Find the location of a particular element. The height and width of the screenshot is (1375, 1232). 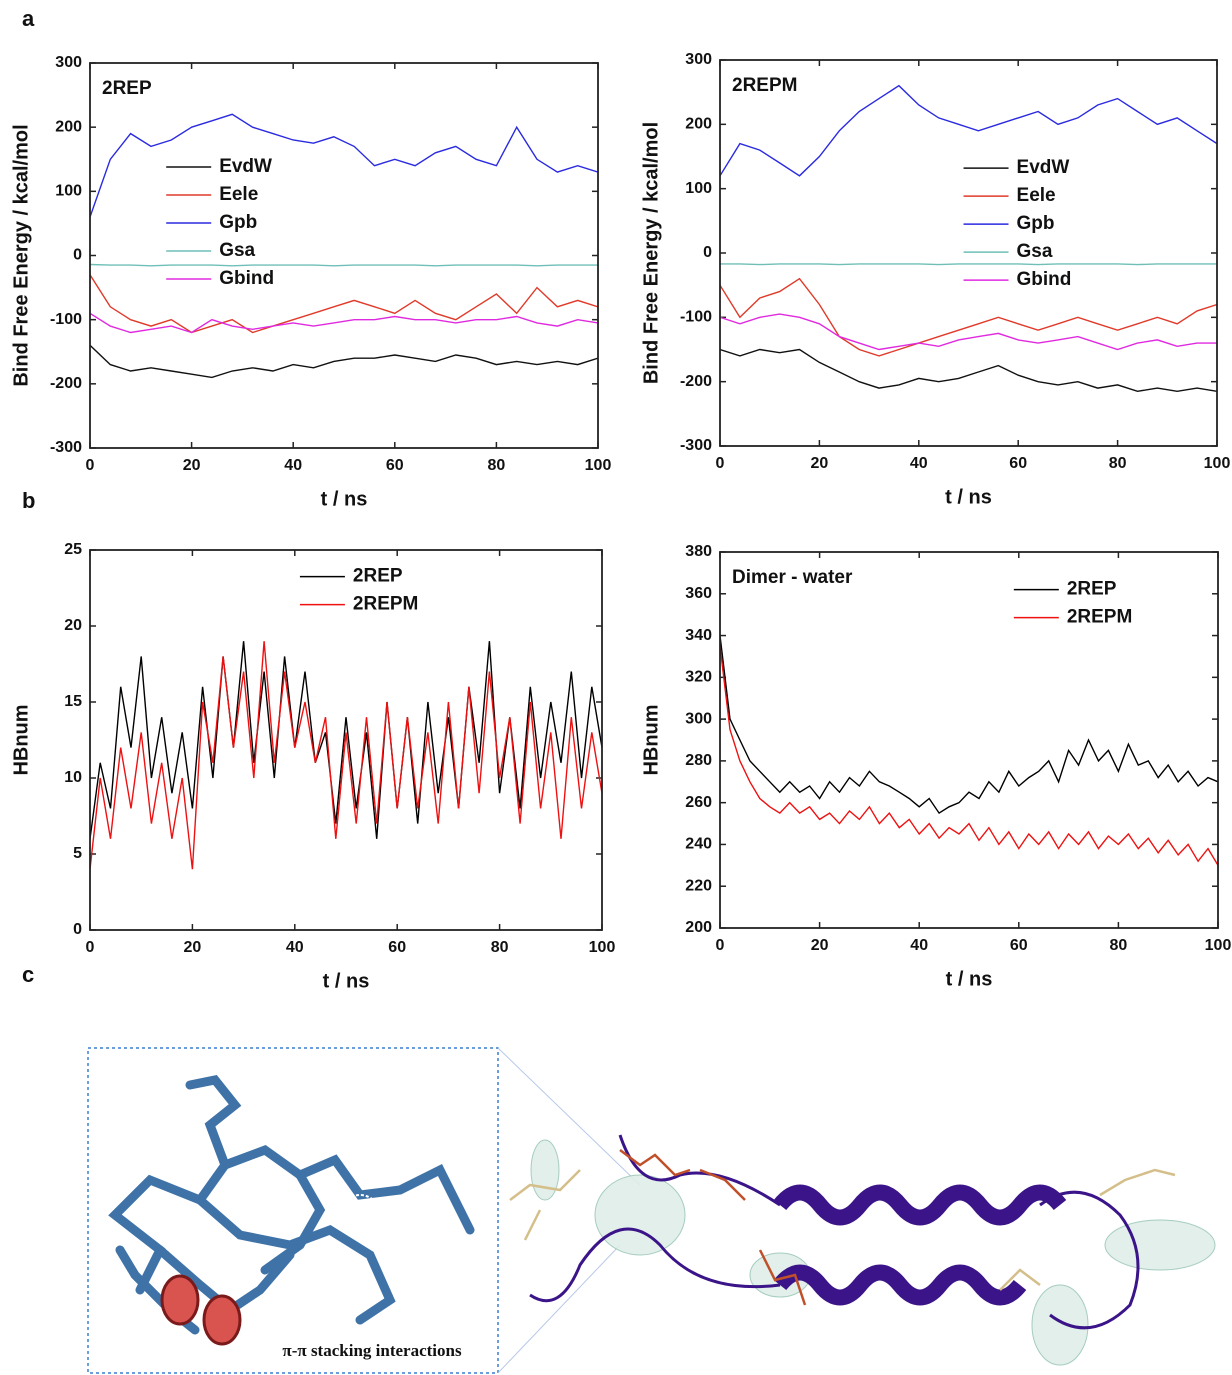

y-tick-label: 360 is located at coordinates (698, 593).